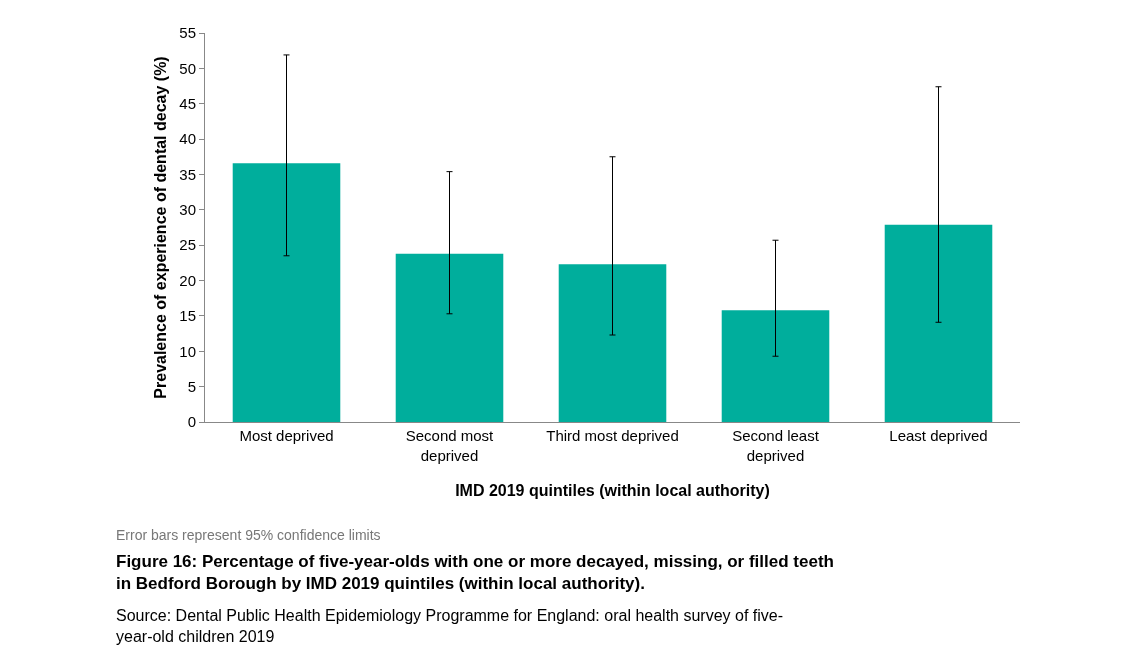  What do you see at coordinates (191, 386) in the screenshot?
I see `y-tick-label: 5` at bounding box center [191, 386].